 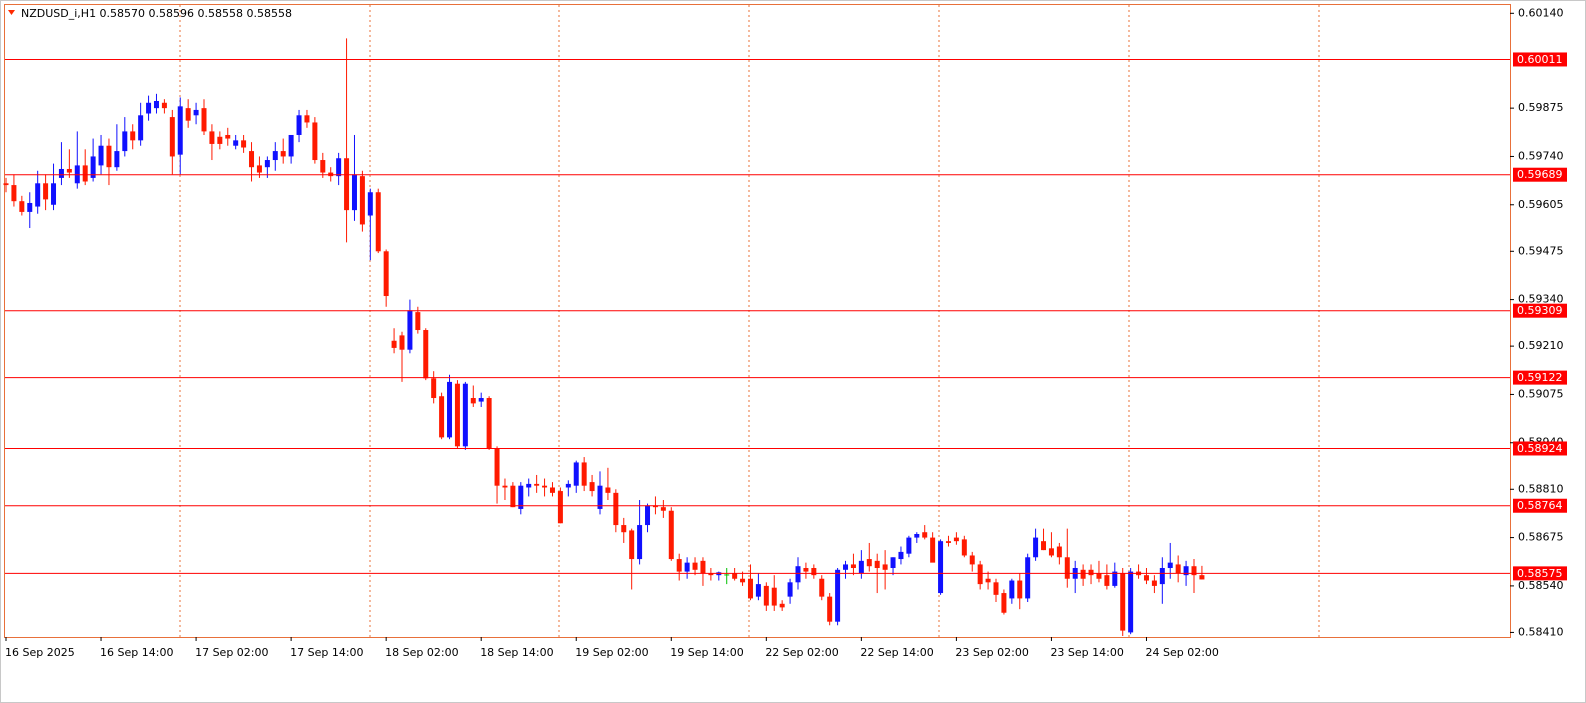 I want to click on x-tick-label: 16 Sep 14:00, so click(x=136, y=652).